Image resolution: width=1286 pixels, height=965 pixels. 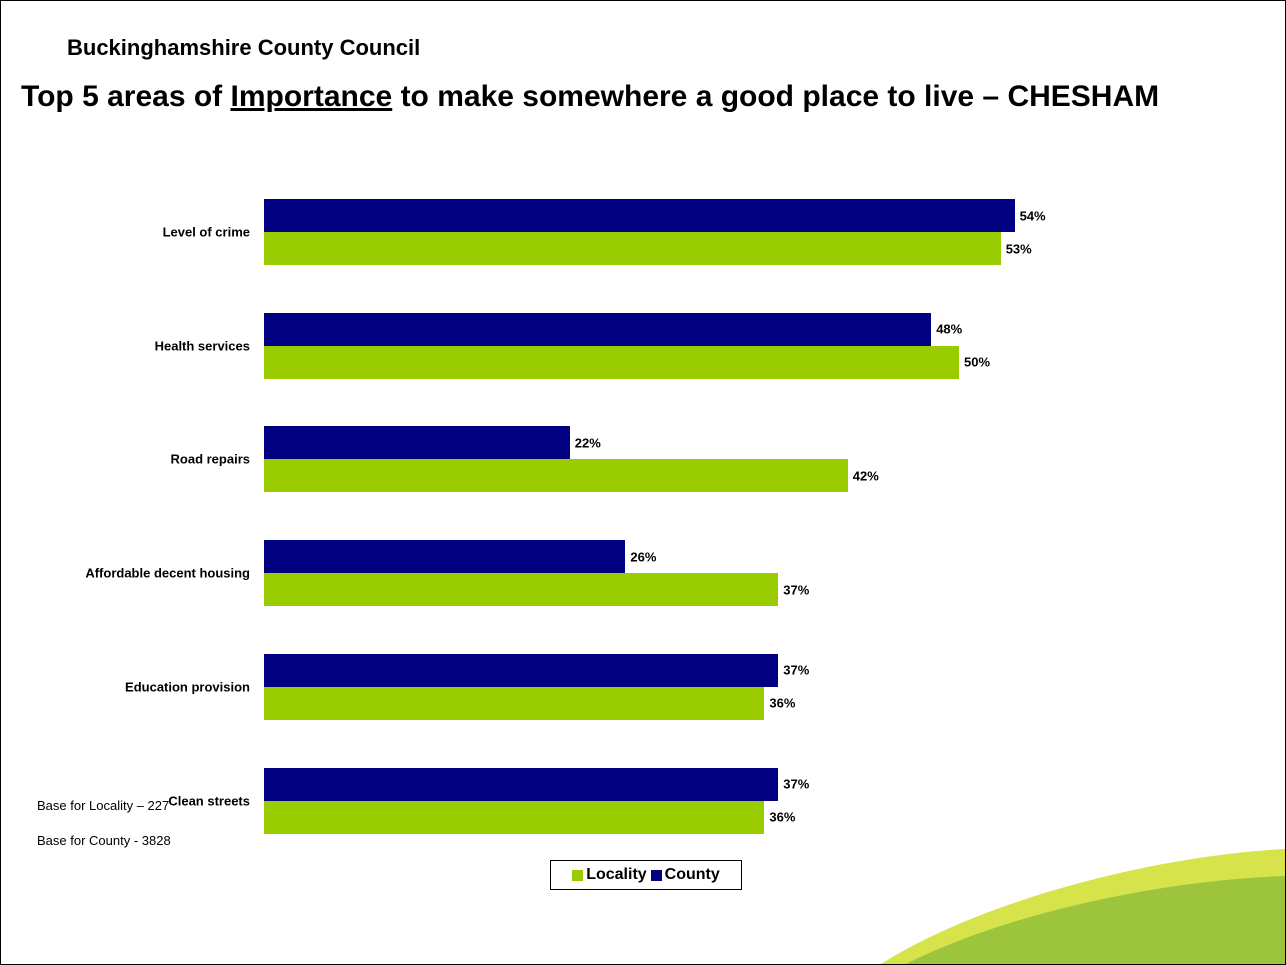 What do you see at coordinates (865, 476) in the screenshot?
I see `data-label-locality: 42%` at bounding box center [865, 476].